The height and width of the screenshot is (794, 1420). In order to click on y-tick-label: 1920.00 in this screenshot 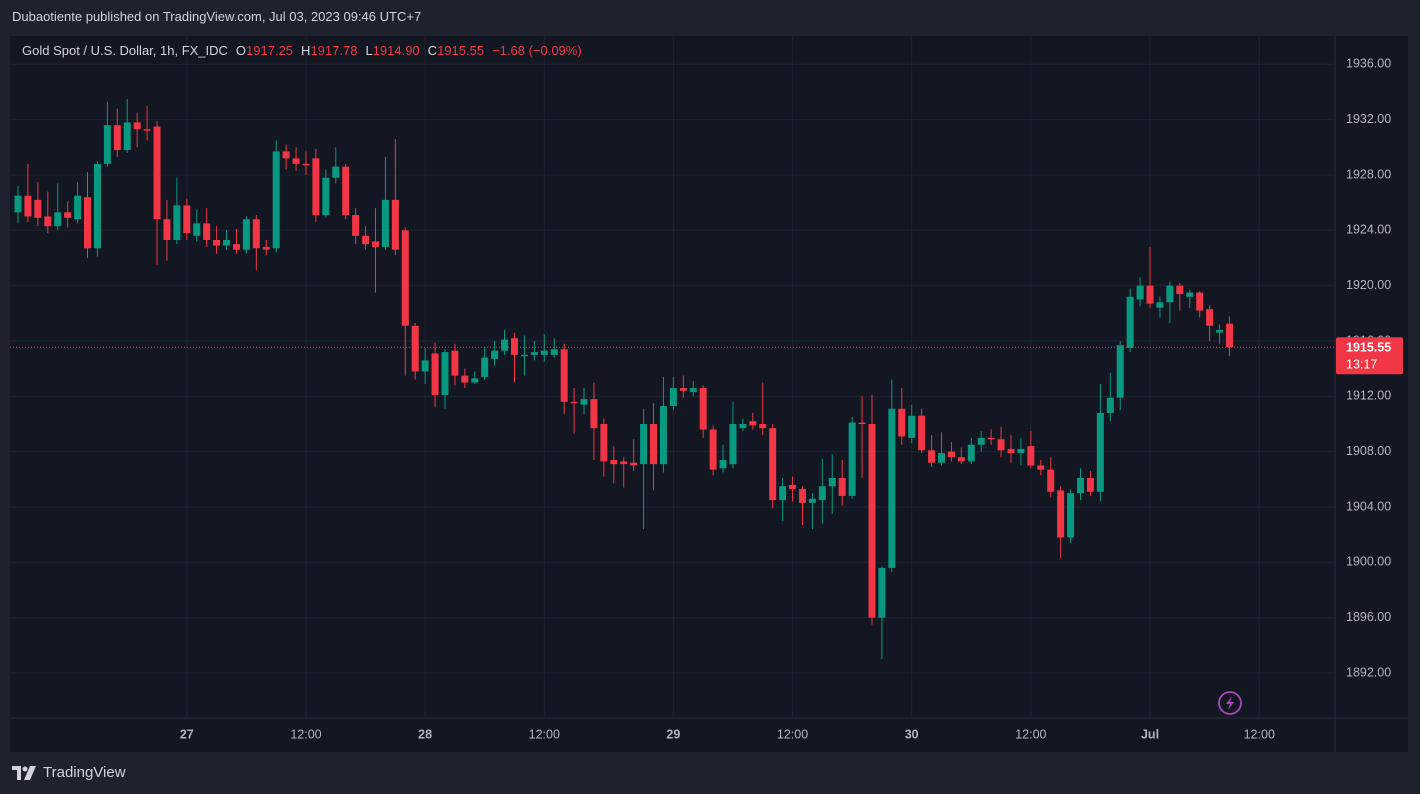, I will do `click(1368, 285)`.